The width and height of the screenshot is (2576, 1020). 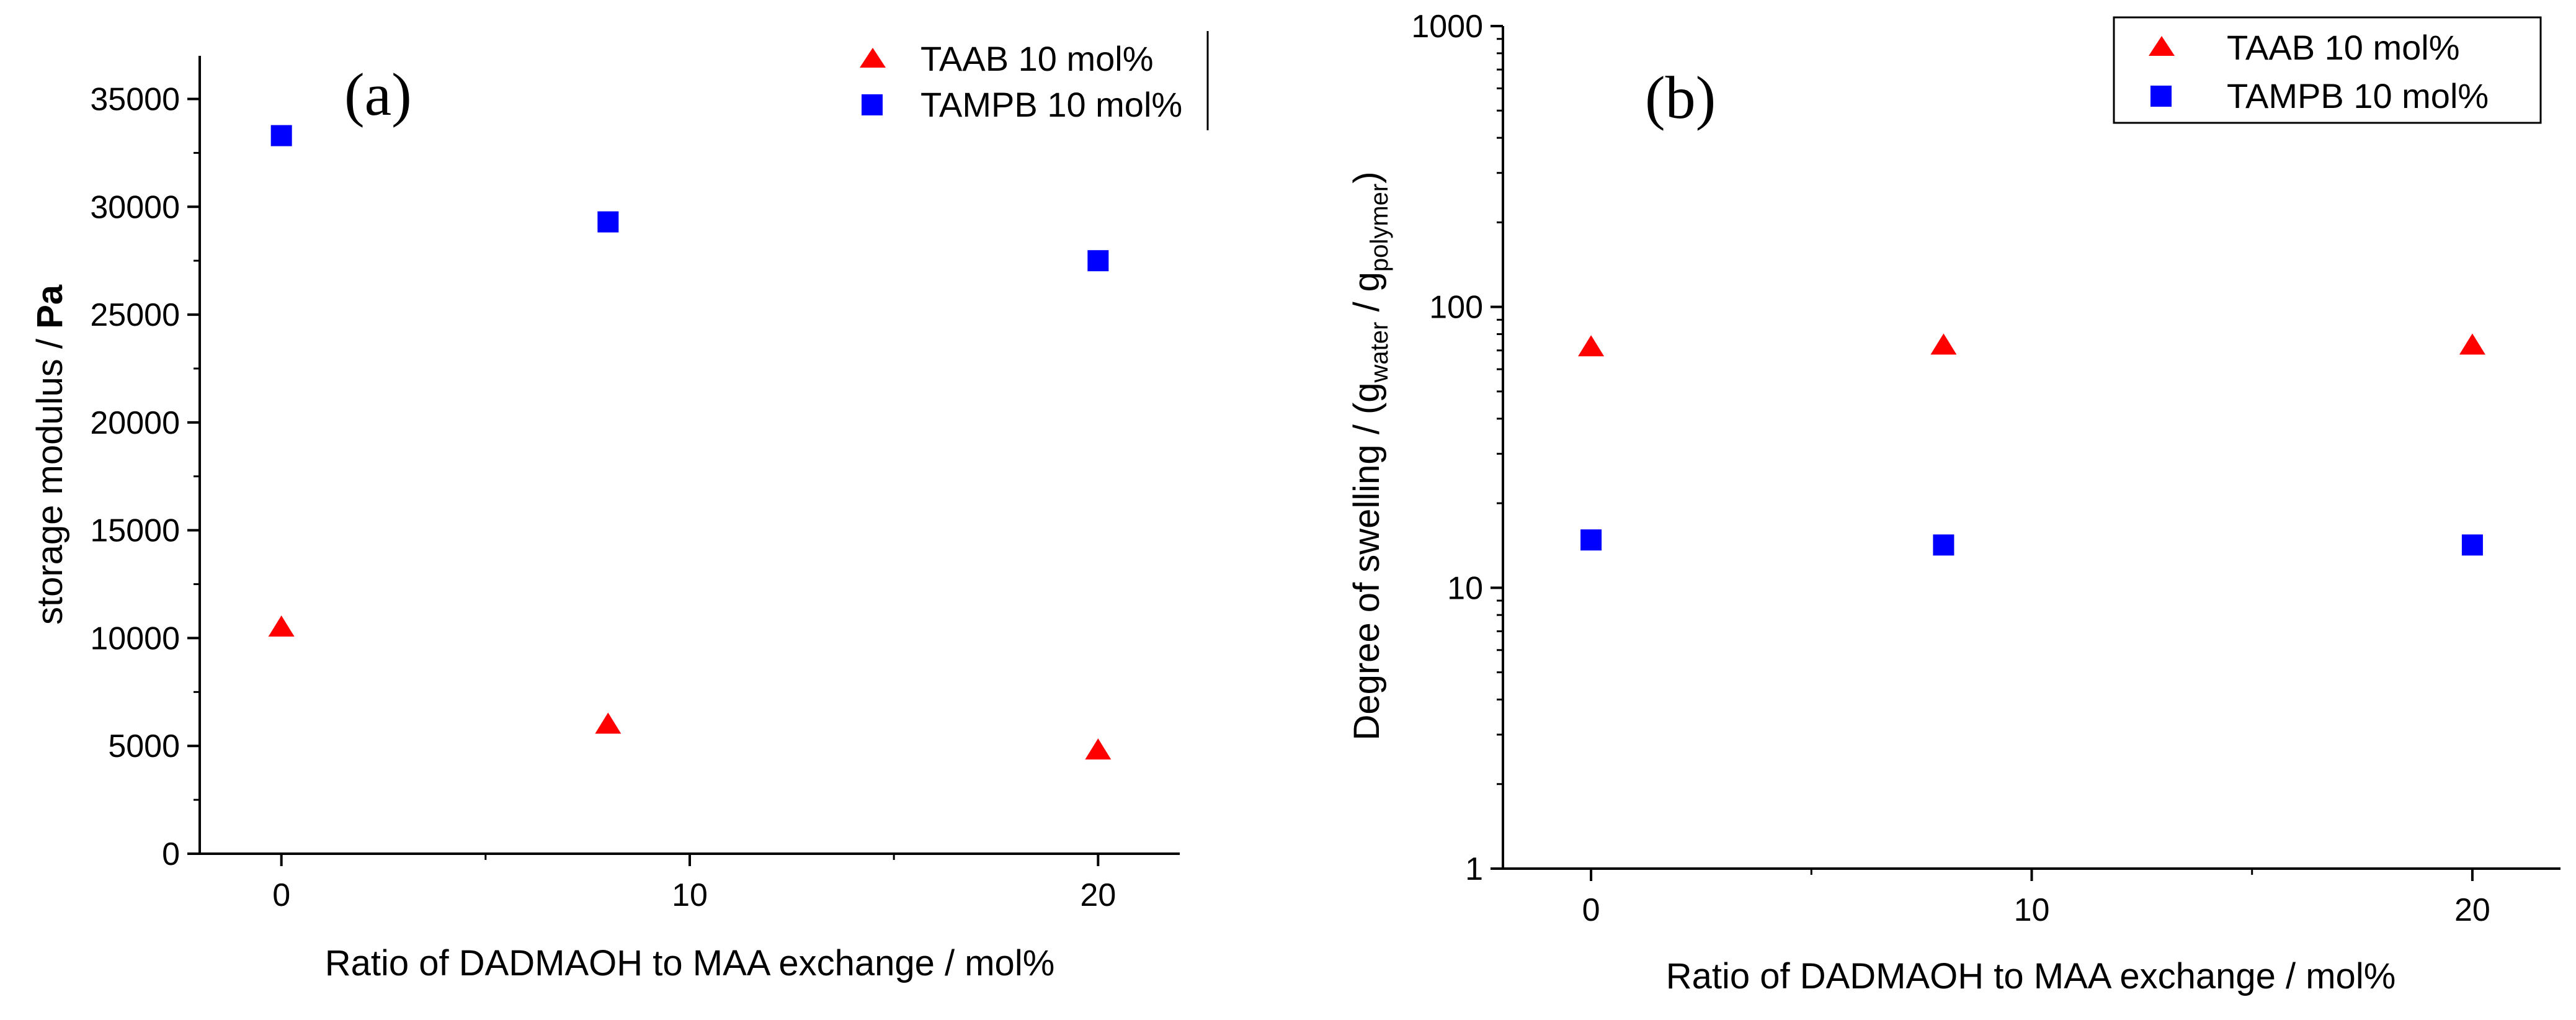 I want to click on panel-b-legend-label-tampb: TAMPB 10 mol%, so click(x=2358, y=96).